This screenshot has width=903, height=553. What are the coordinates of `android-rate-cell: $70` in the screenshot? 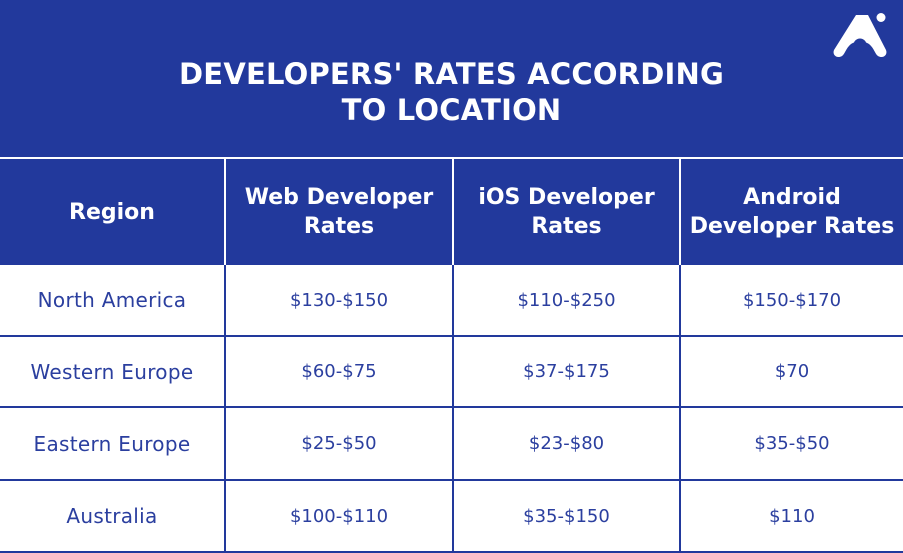 It's located at (791, 372).